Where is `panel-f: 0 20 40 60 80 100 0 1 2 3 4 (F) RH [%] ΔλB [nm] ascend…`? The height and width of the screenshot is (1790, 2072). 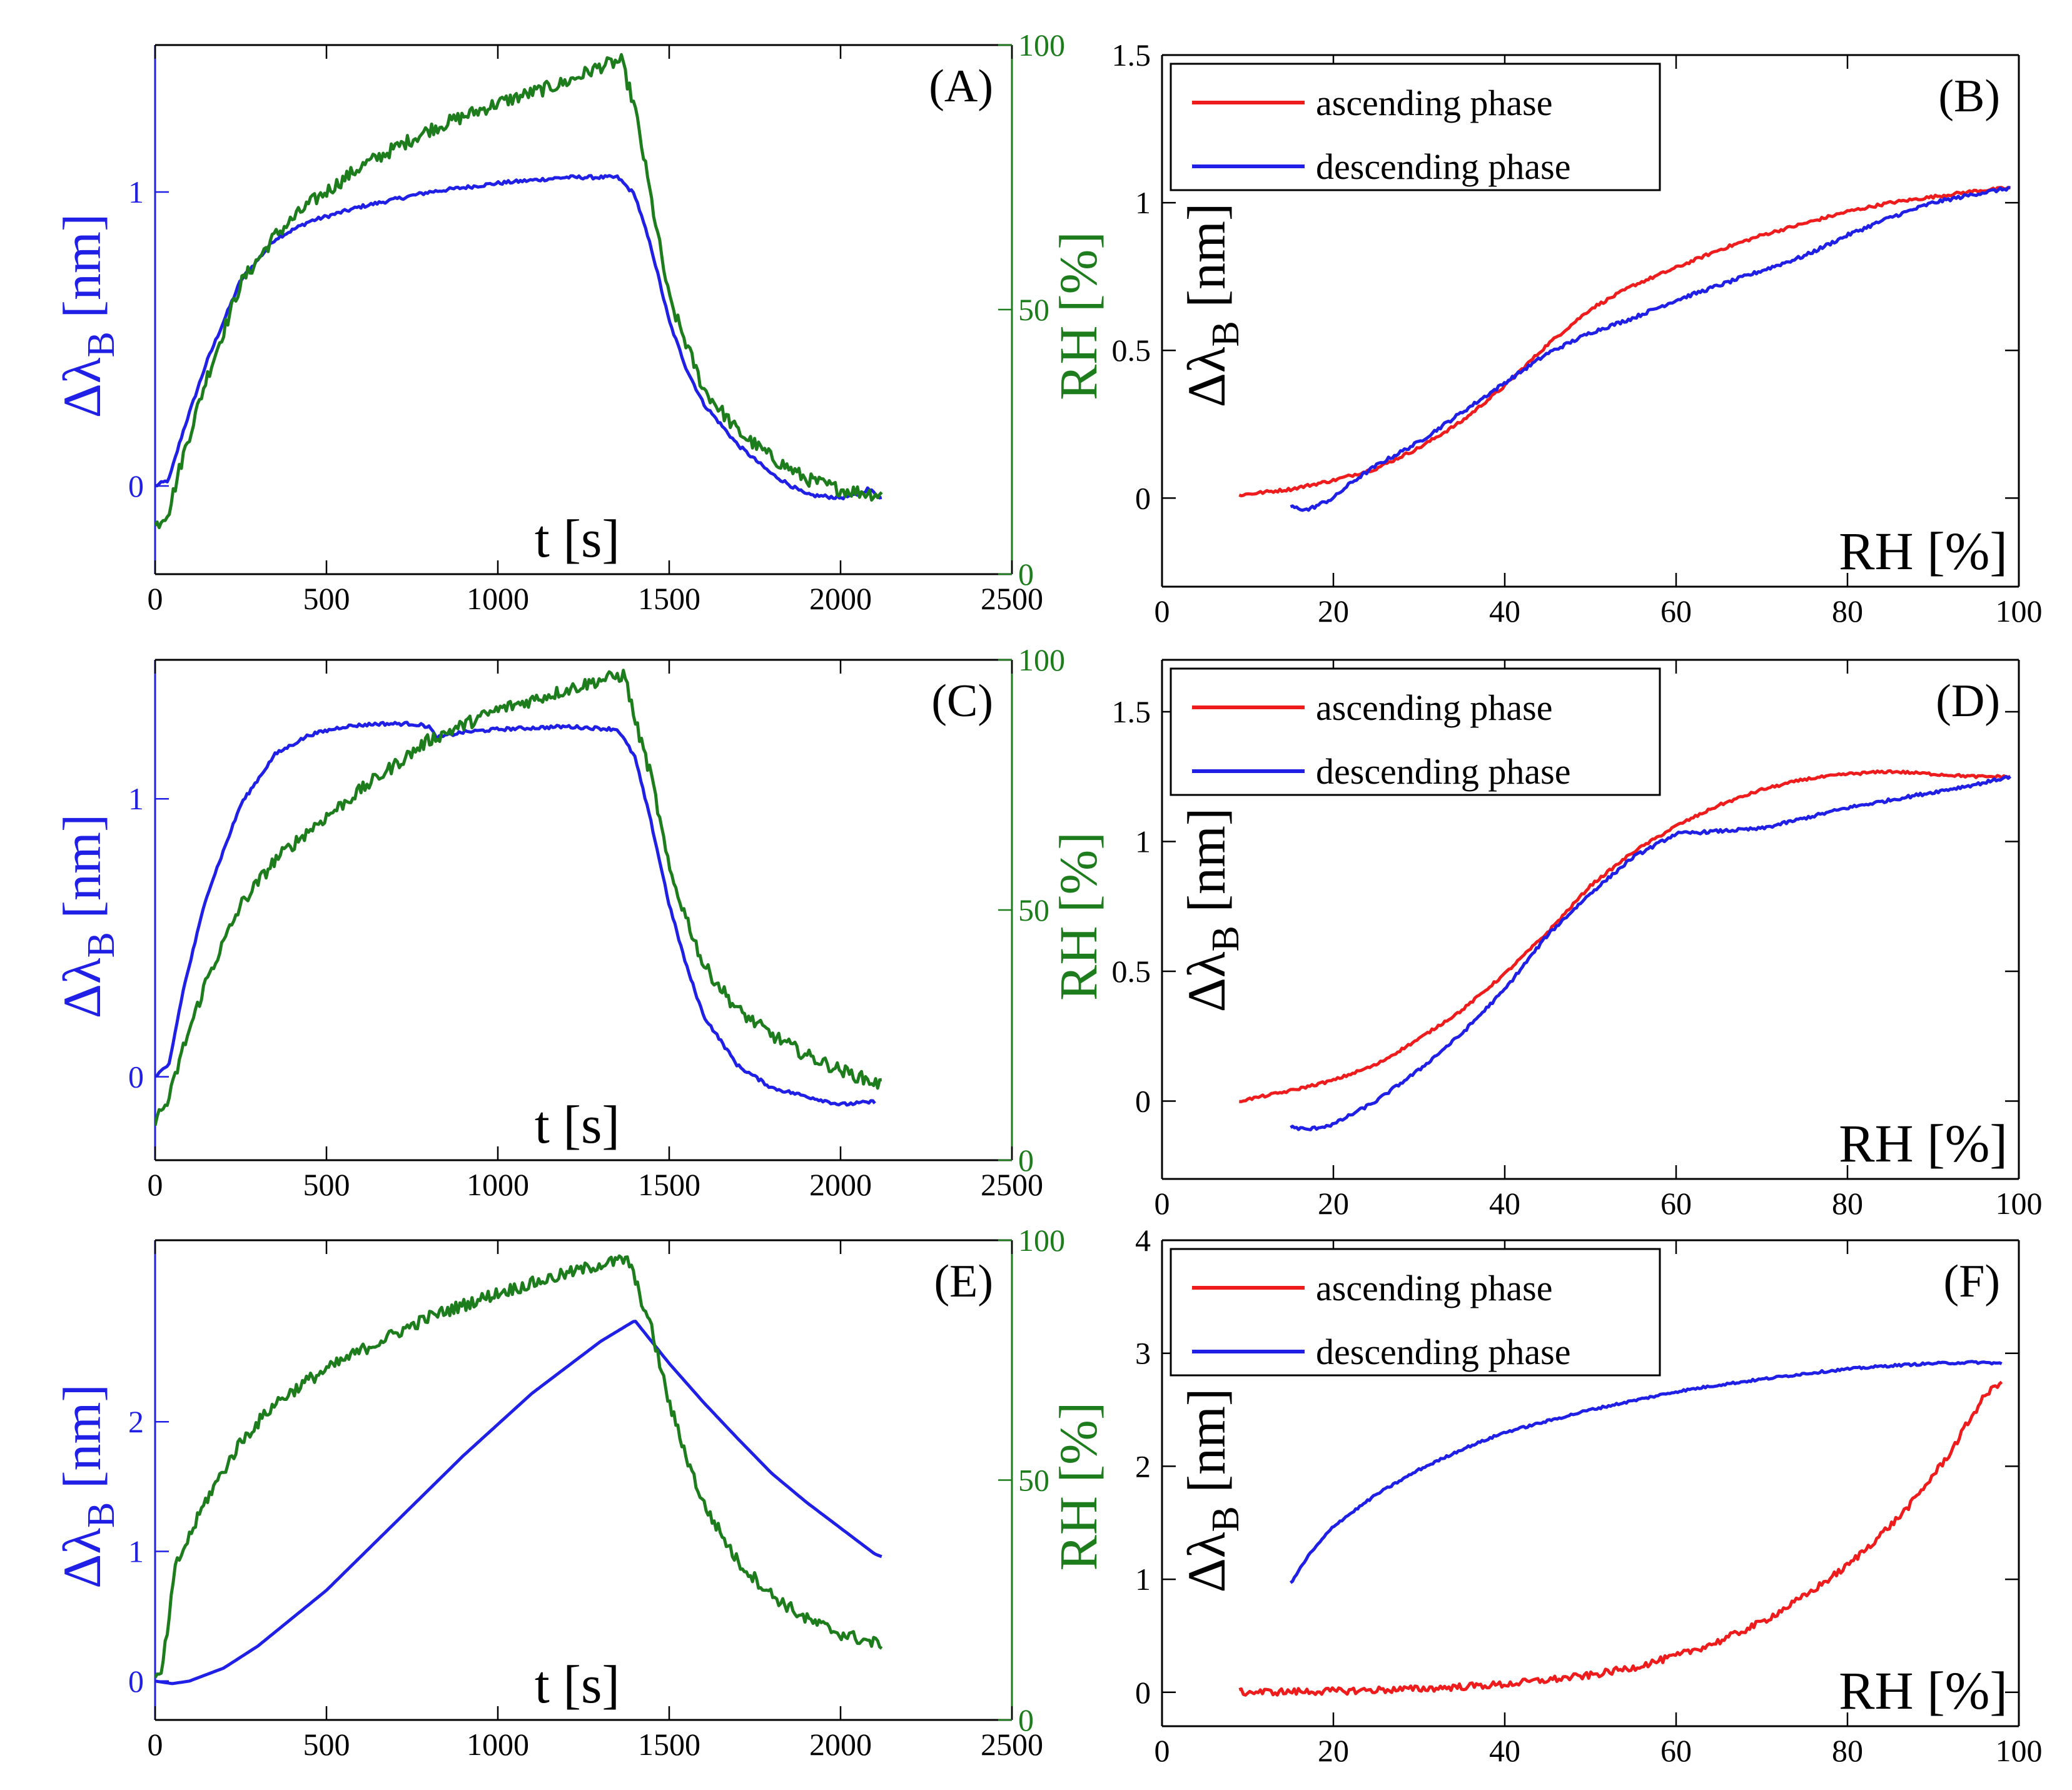 panel-f: 0 20 40 60 80 100 0 1 2 3 4 (F) RH [%] ΔλB [nm] ascend… is located at coordinates (1589, 1495).